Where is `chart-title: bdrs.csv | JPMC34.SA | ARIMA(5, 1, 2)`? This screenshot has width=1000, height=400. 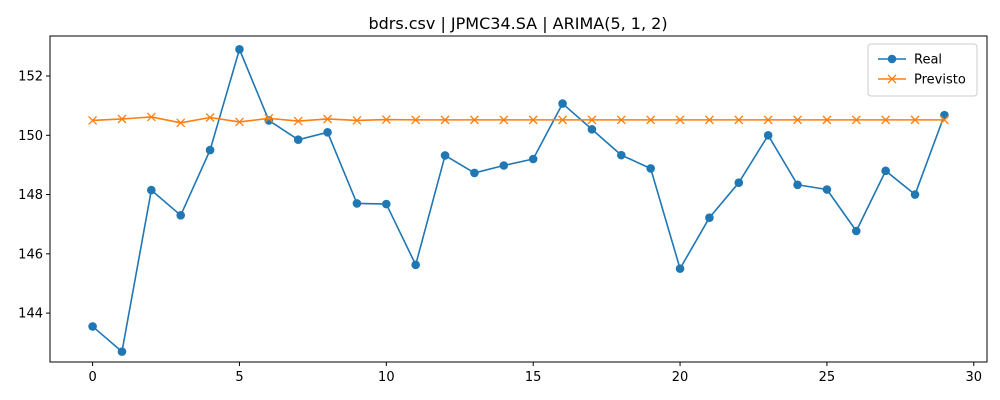
chart-title: bdrs.csv | JPMC34.SA | ARIMA(5, 1, 2) is located at coordinates (517, 23).